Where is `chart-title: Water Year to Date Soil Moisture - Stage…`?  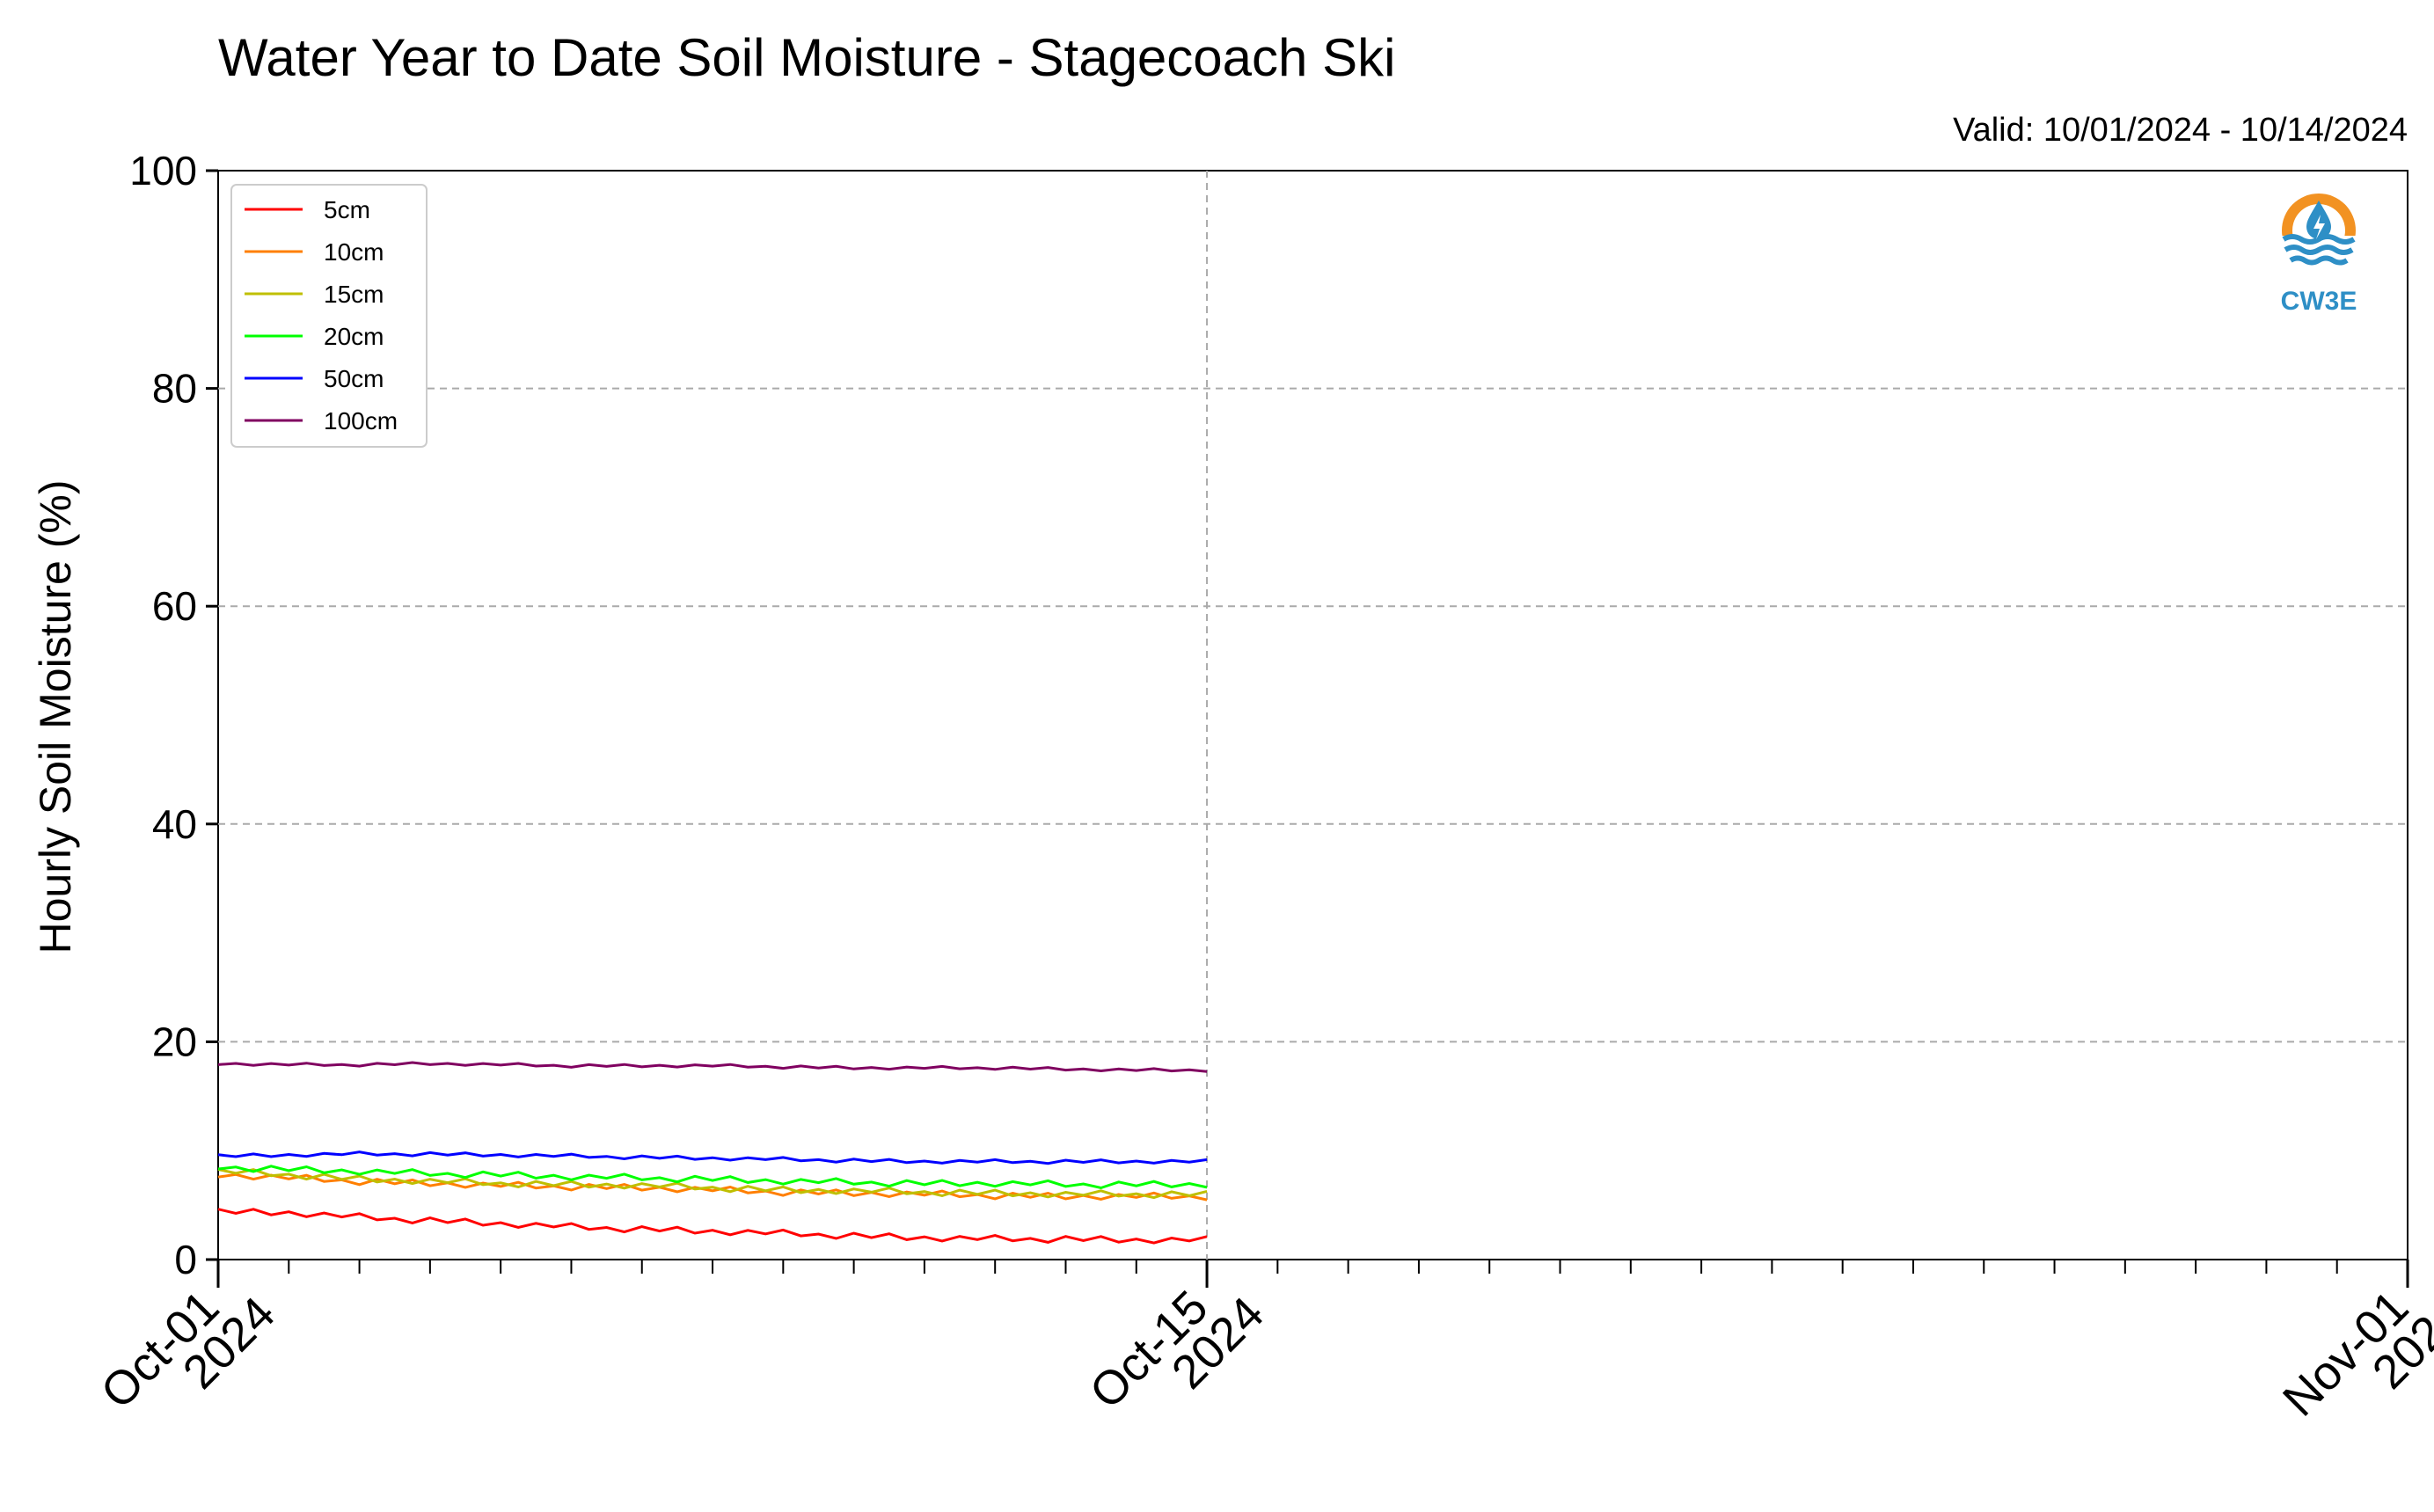 chart-title: Water Year to Date Soil Moisture - Stage… is located at coordinates (806, 57).